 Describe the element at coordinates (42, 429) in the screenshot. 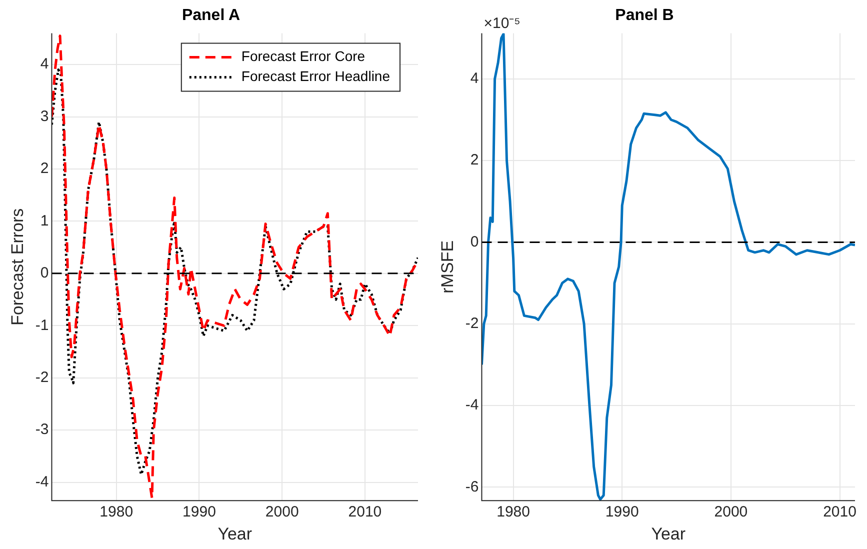

I see `y-tick-label: -3` at that location.